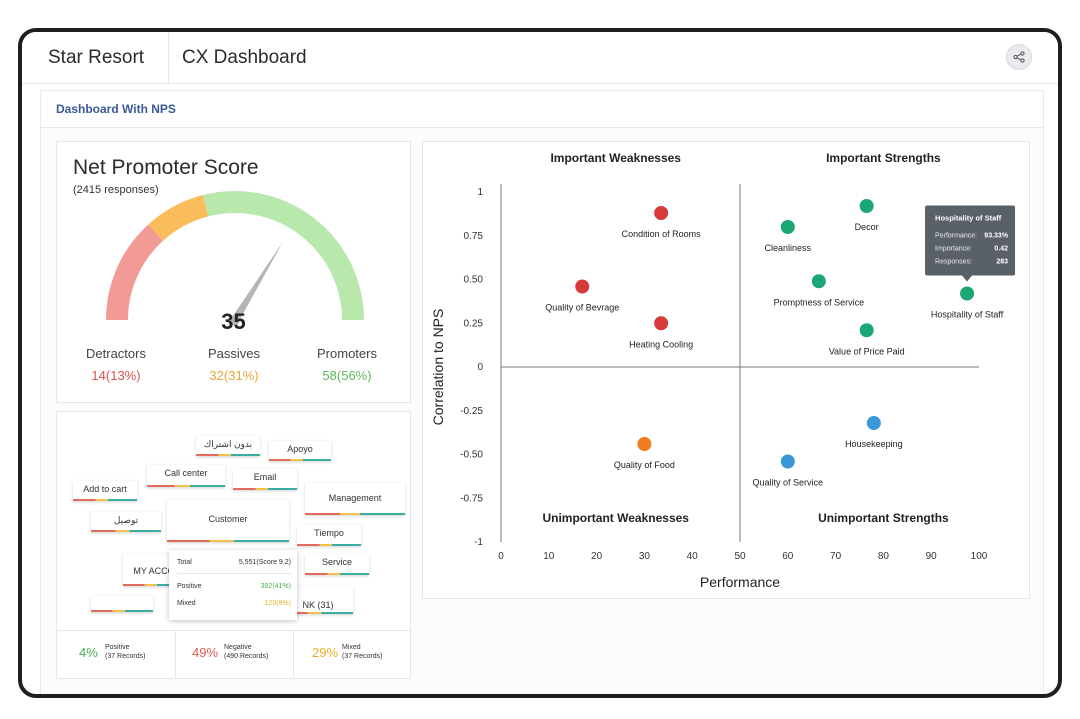 This screenshot has width=1080, height=719. Describe the element at coordinates (105, 491) in the screenshot. I see `tag-add-to-cart: Add to cart` at that location.